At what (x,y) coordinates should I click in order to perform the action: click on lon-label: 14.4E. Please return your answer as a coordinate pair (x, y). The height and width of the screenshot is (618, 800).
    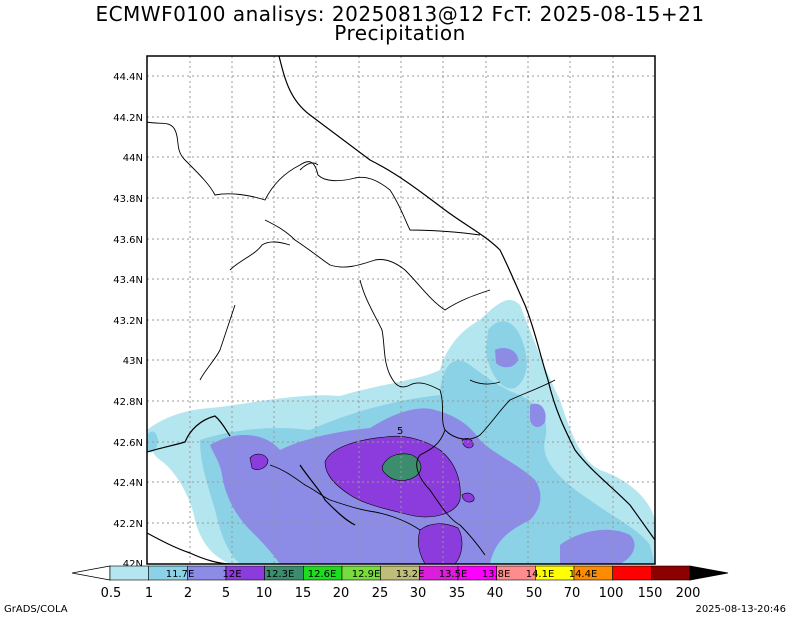
    Looking at the image, I should click on (583, 574).